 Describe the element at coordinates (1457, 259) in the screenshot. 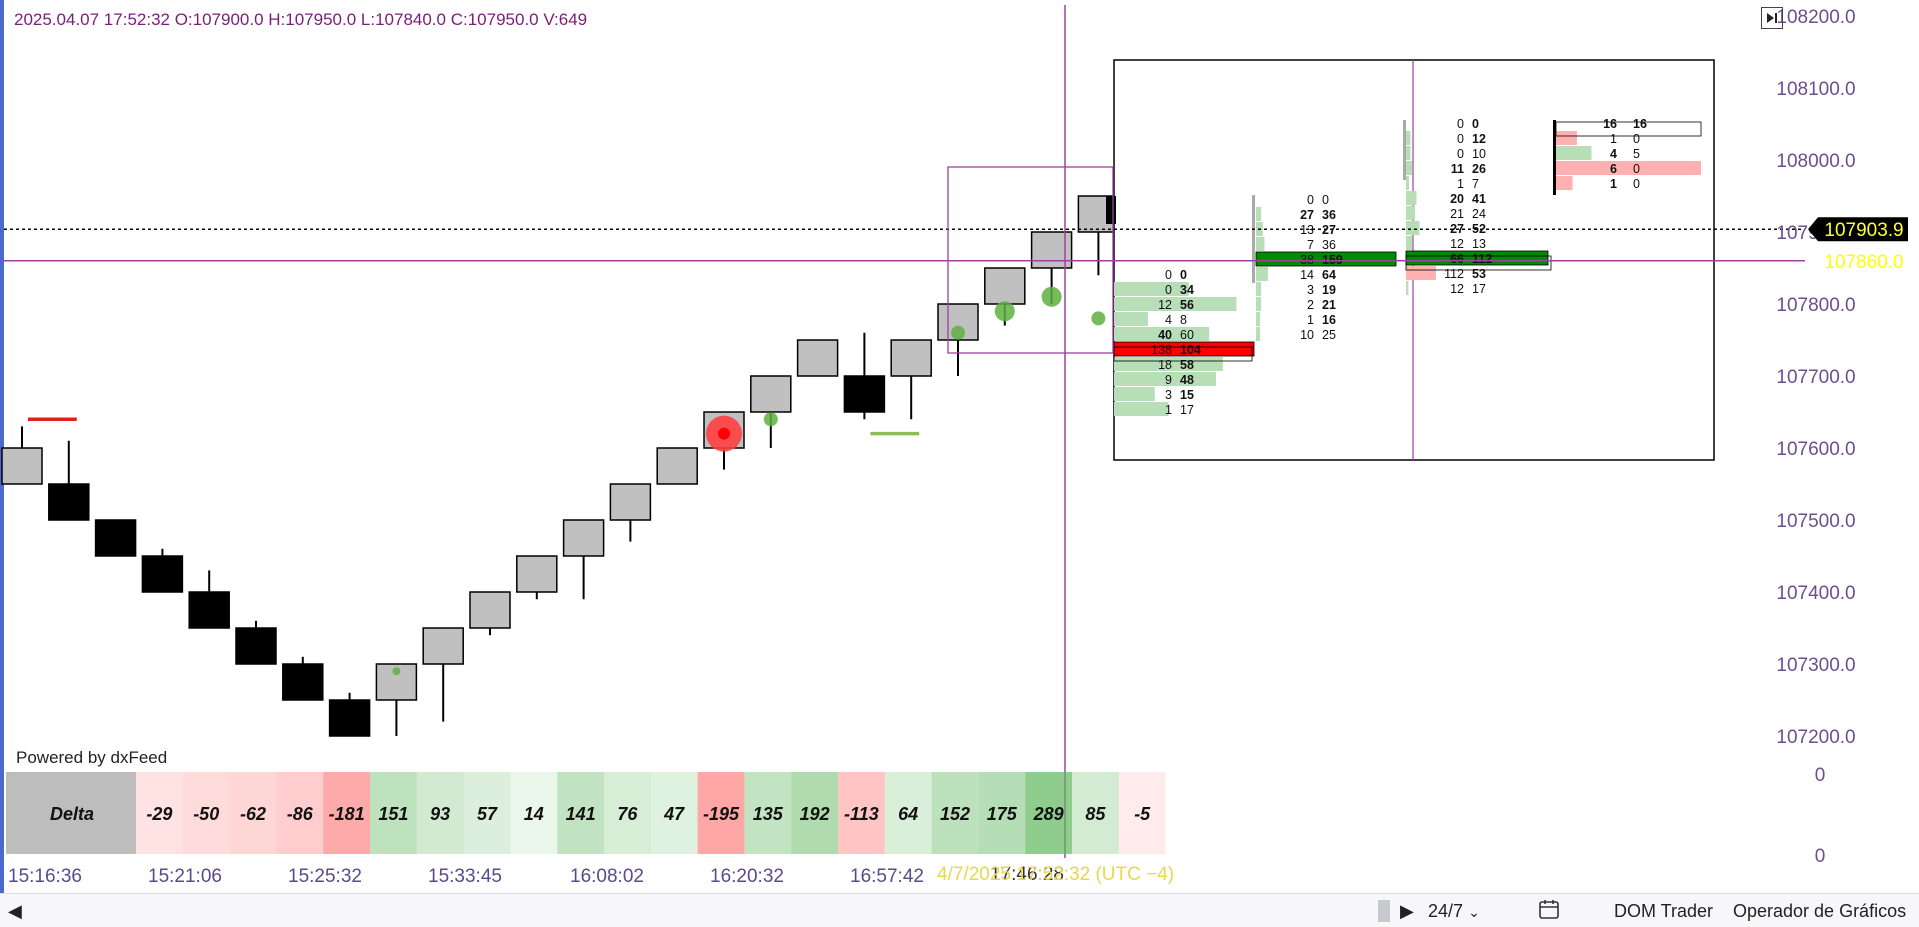

I see `footprint-bid: 66` at that location.